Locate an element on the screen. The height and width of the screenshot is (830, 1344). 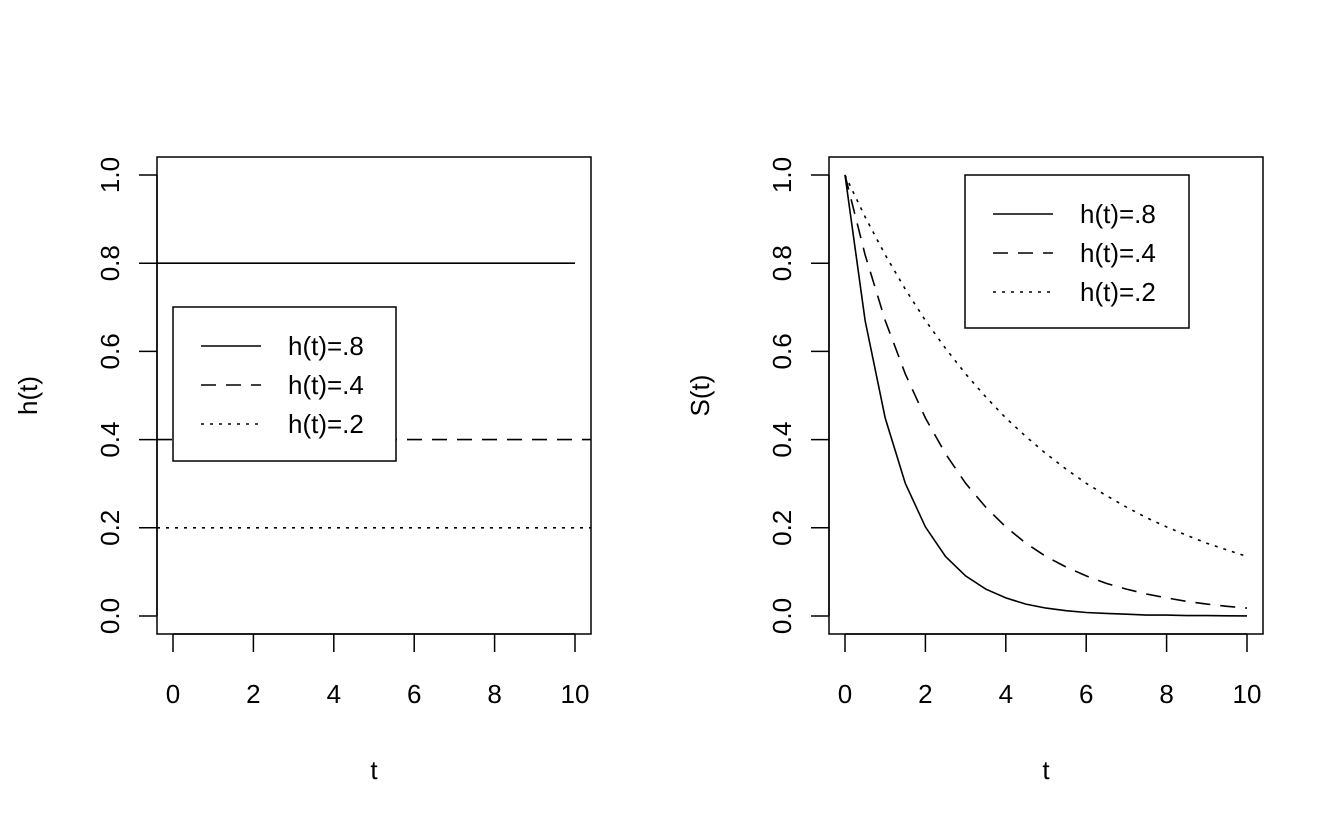
y-axis-title: h(t) is located at coordinates (28, 395).